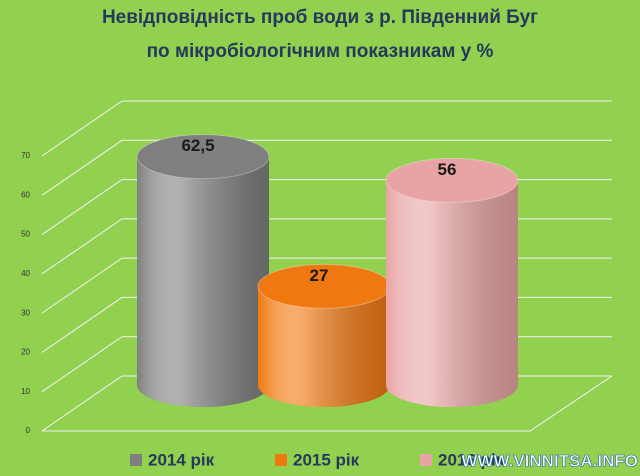  I want to click on y-tick-label: 60, so click(25, 194).